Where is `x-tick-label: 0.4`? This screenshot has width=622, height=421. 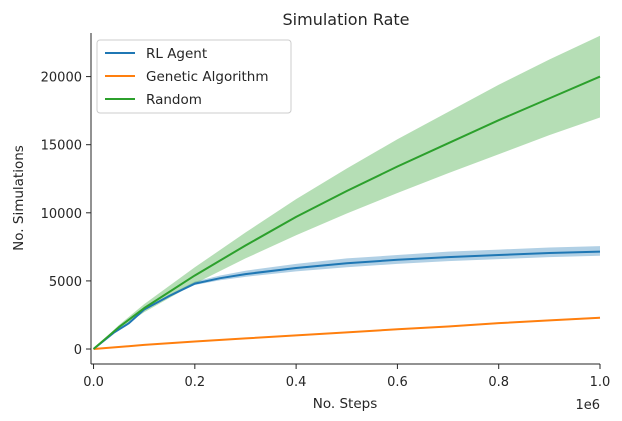 x-tick-label: 0.4 is located at coordinates (296, 382).